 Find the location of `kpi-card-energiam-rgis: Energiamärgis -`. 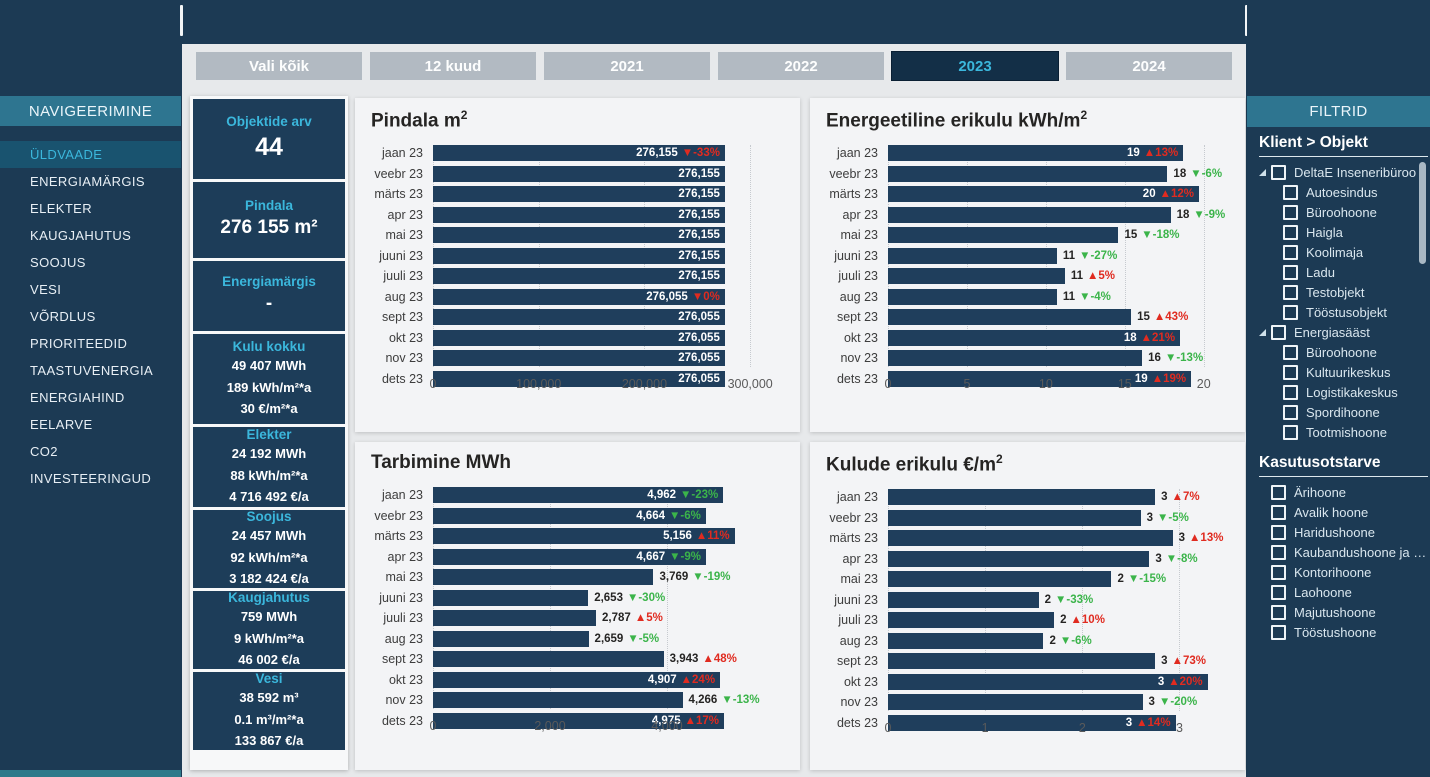

kpi-card-energiam-rgis: Energiamärgis - is located at coordinates (269, 296).